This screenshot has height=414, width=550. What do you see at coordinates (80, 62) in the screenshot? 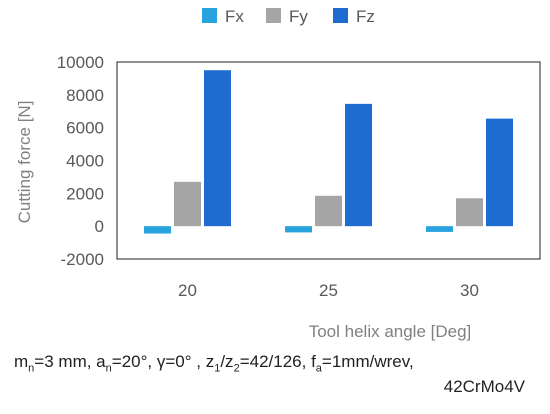
I see `y-tick-label: 10000` at bounding box center [80, 62].